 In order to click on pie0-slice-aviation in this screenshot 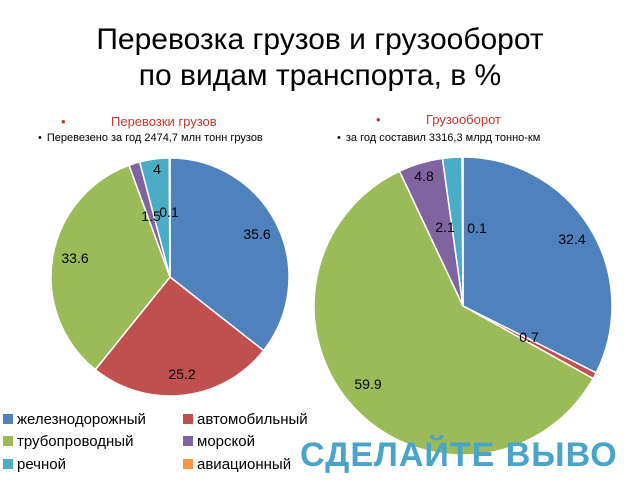, I will do `click(169, 217)`.